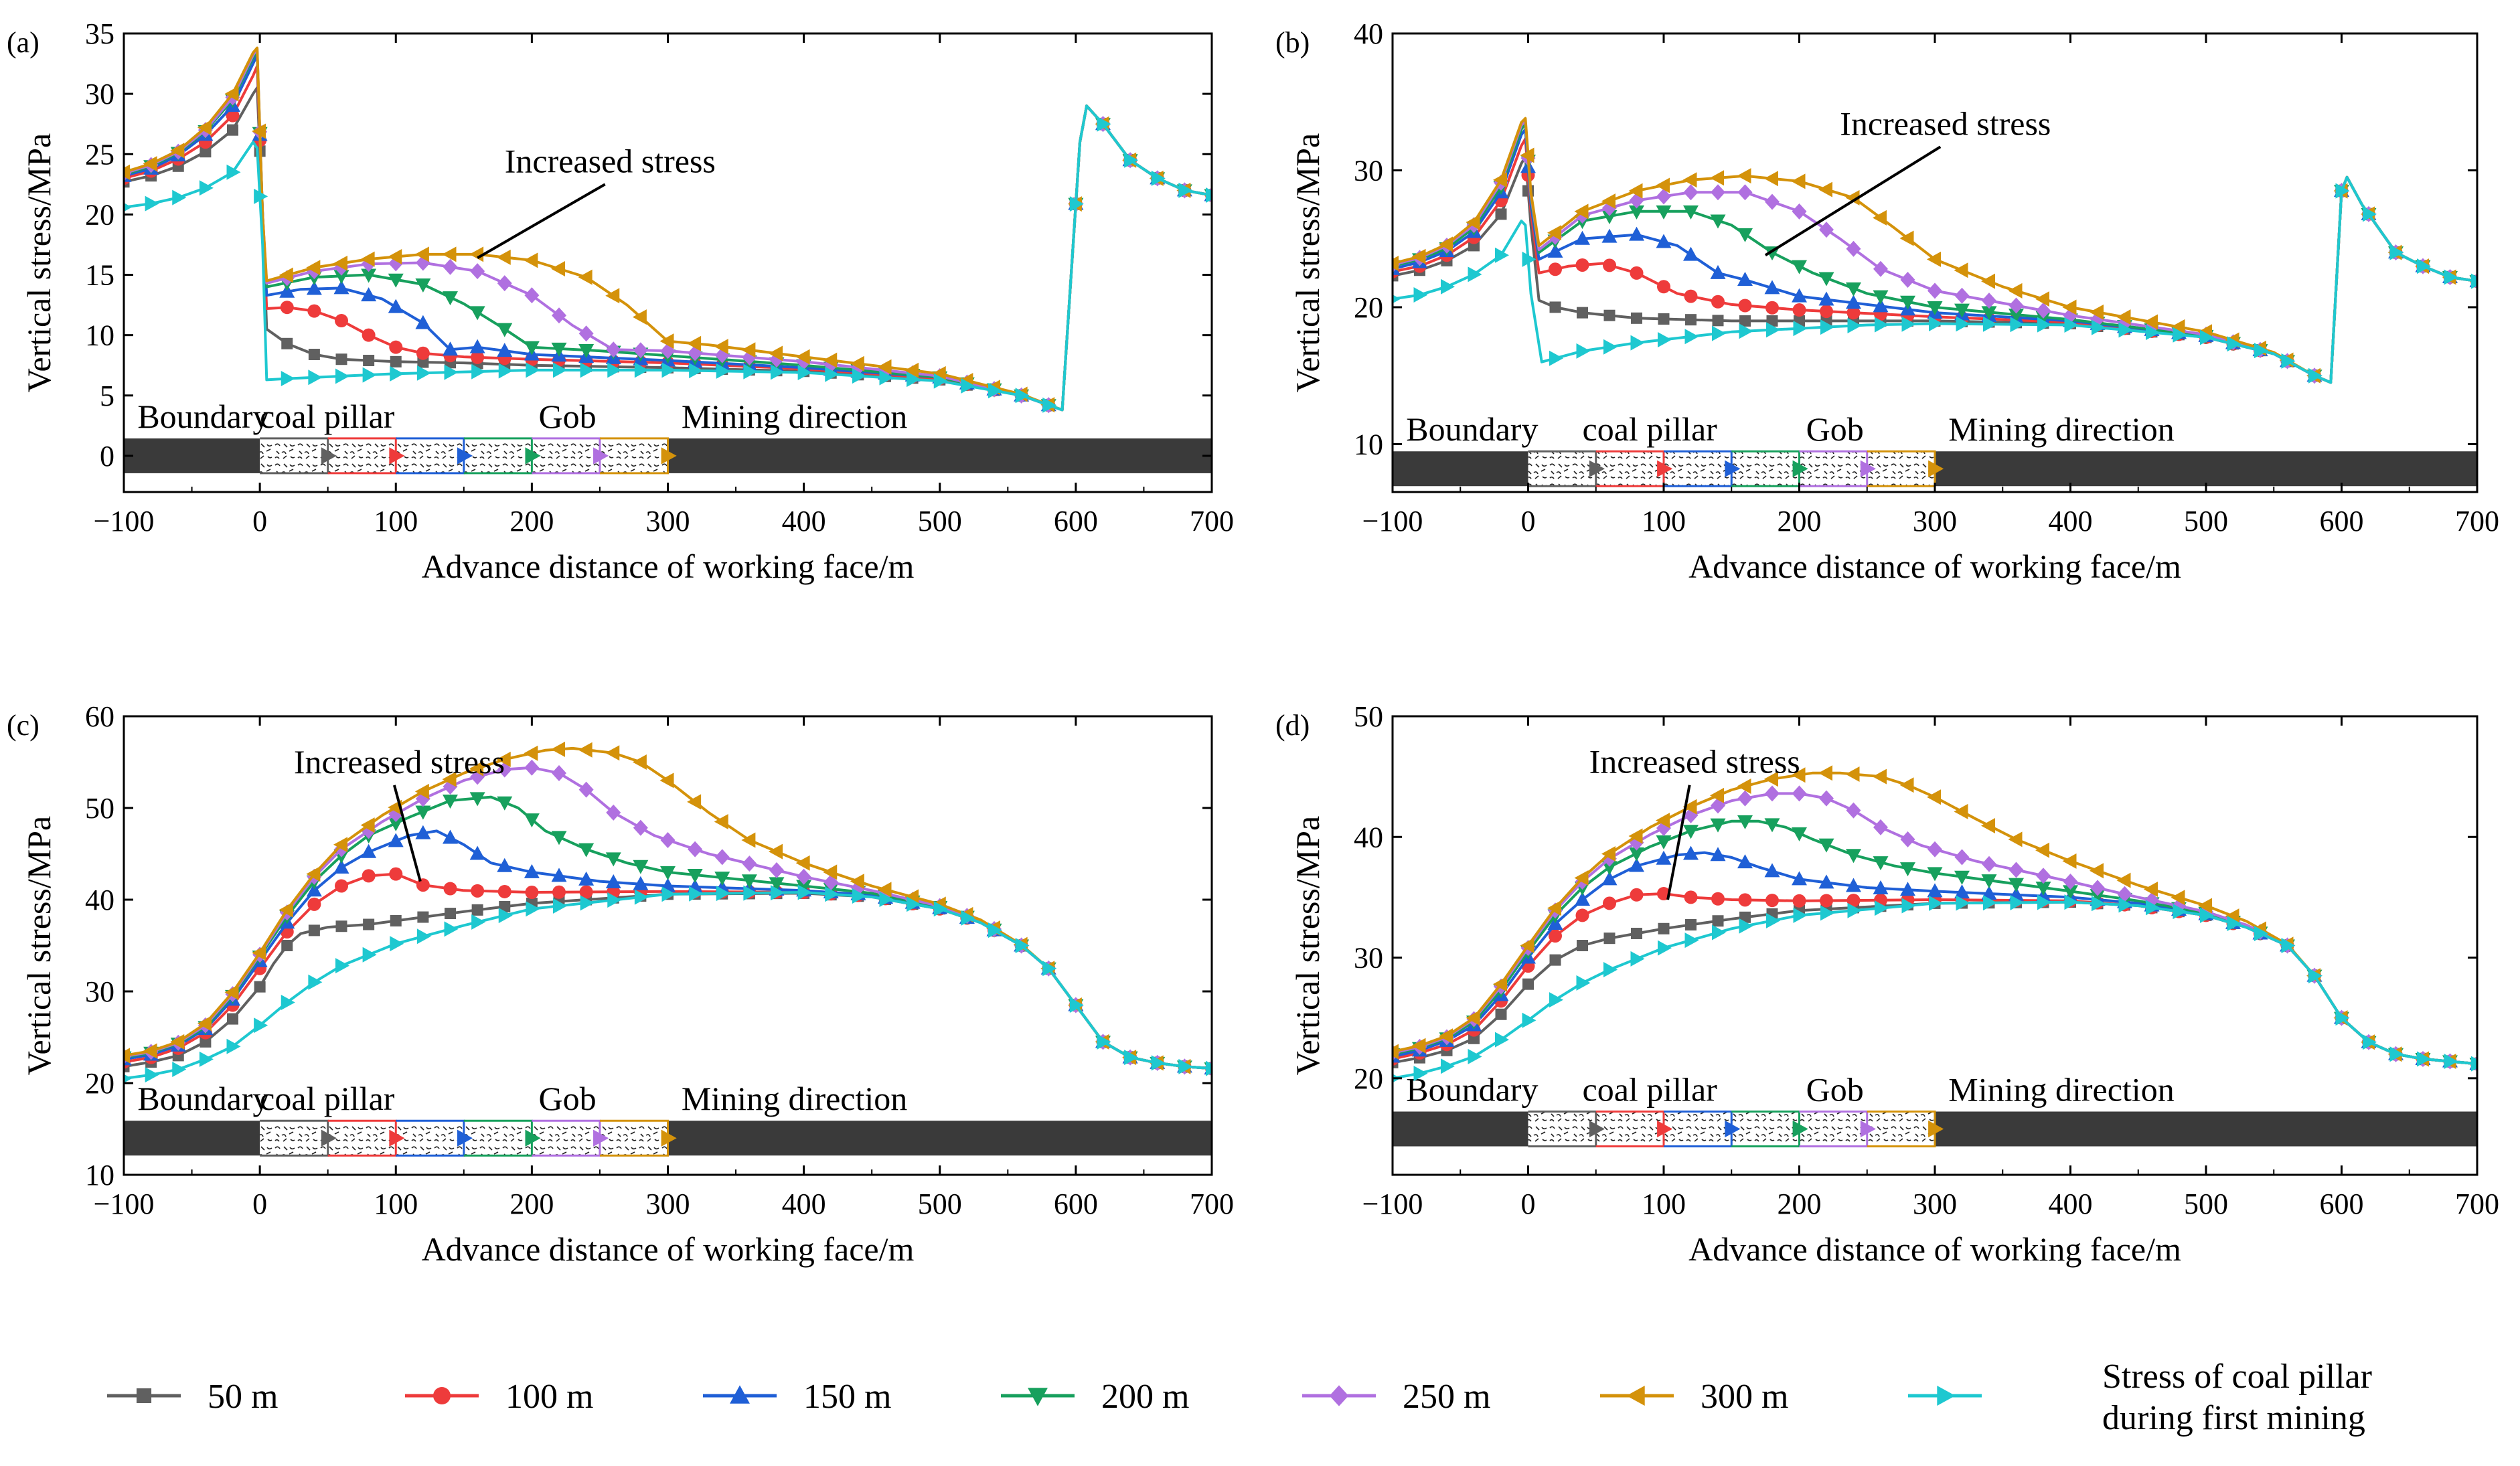 The image size is (2520, 1466). Describe the element at coordinates (794, 416) in the screenshot. I see `band-label-mining-direction: Mining direction` at that location.